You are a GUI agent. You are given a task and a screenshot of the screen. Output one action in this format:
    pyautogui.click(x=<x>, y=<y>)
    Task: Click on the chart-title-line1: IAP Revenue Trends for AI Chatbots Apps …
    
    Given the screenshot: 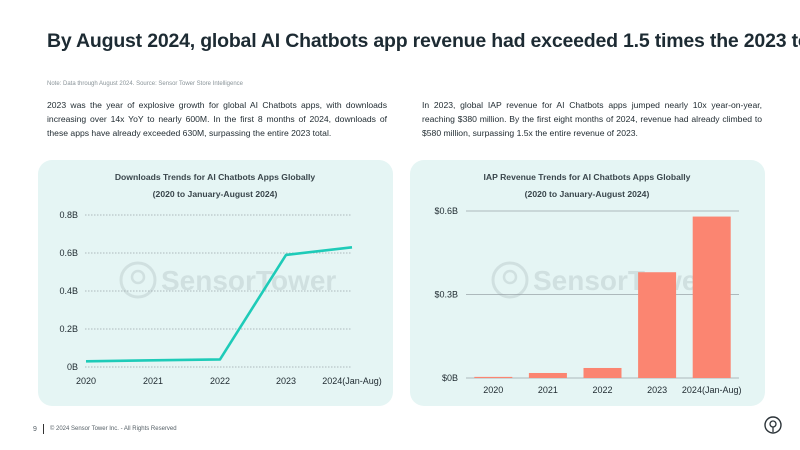 What is the action you would take?
    pyautogui.click(x=587, y=177)
    